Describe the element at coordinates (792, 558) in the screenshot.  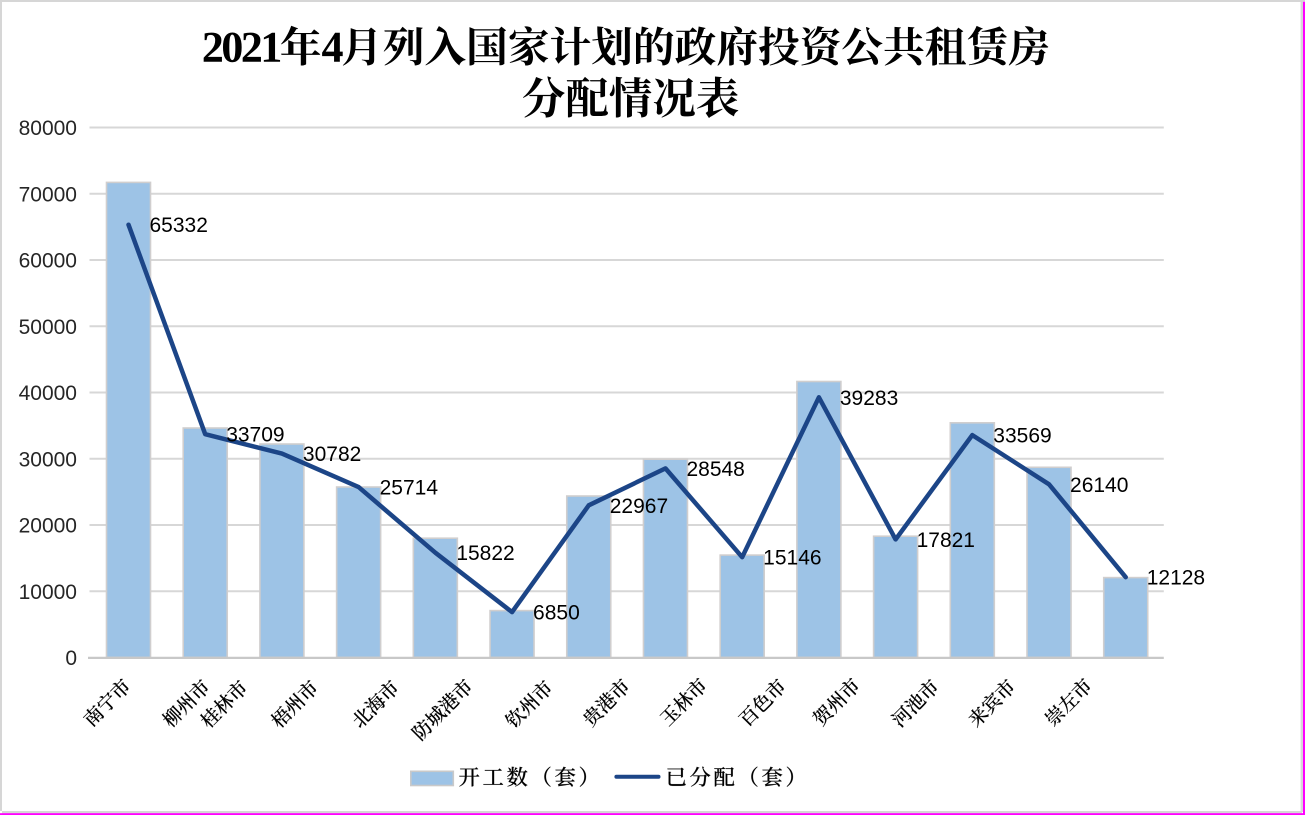
I see `svg-text: 15146` at that location.